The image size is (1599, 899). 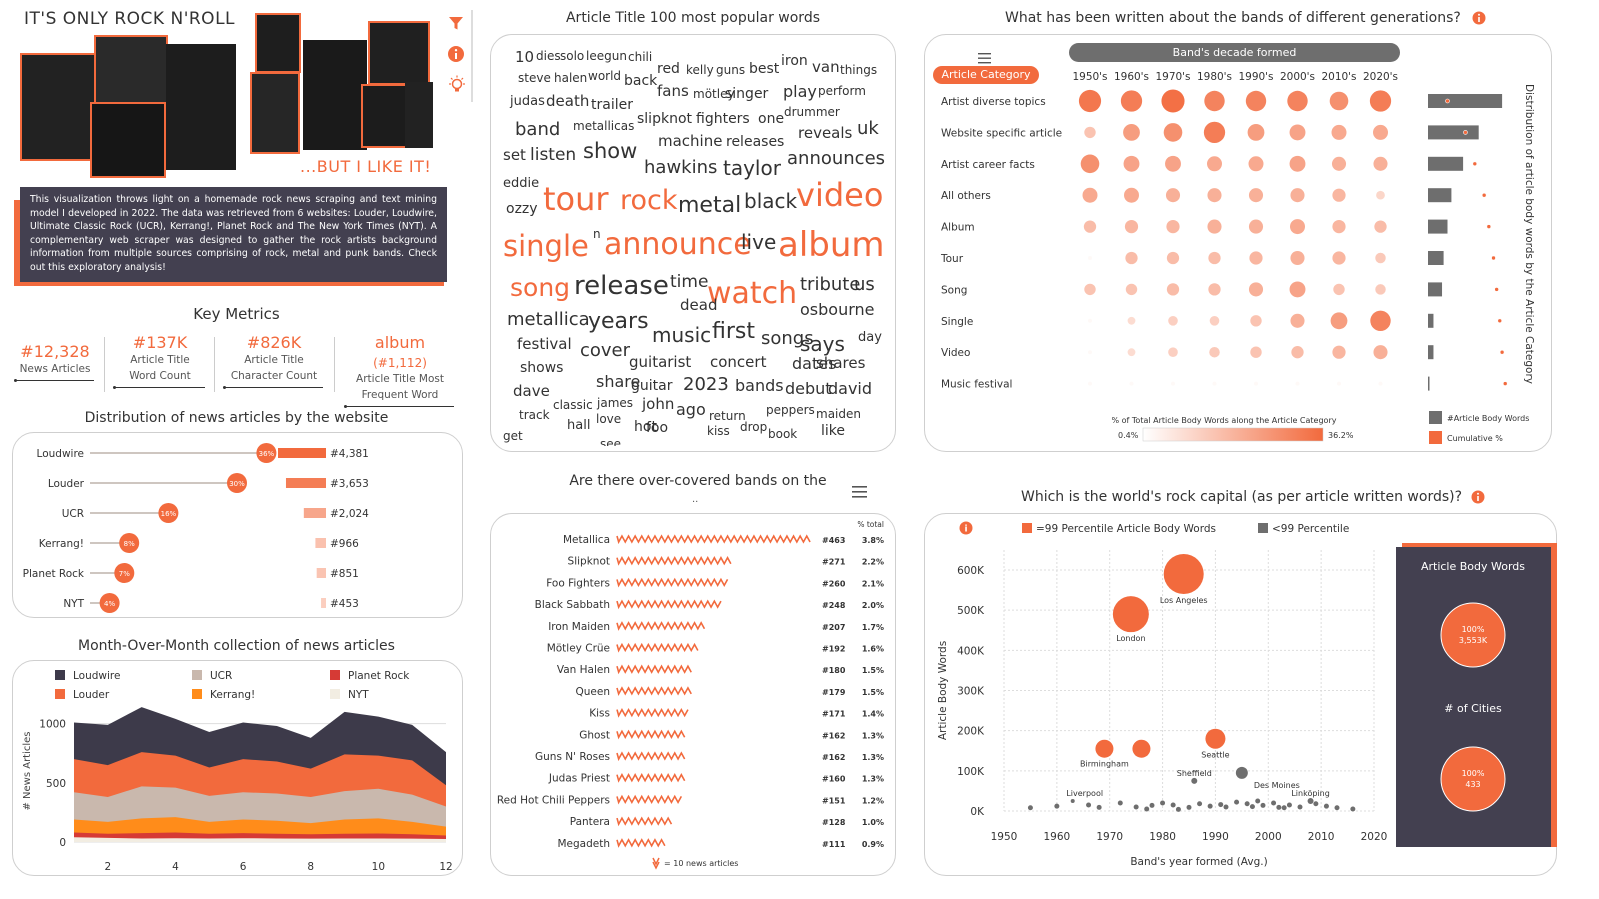 What do you see at coordinates (840, 195) in the screenshot?
I see `word-cloud-word: video` at bounding box center [840, 195].